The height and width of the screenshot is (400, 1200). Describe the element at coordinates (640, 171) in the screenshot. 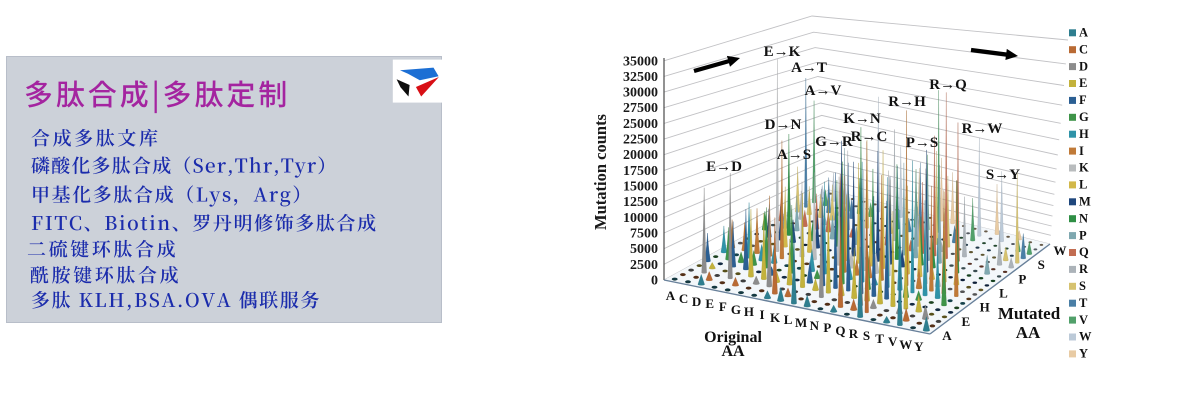

I see `svg-text: 17500` at that location.